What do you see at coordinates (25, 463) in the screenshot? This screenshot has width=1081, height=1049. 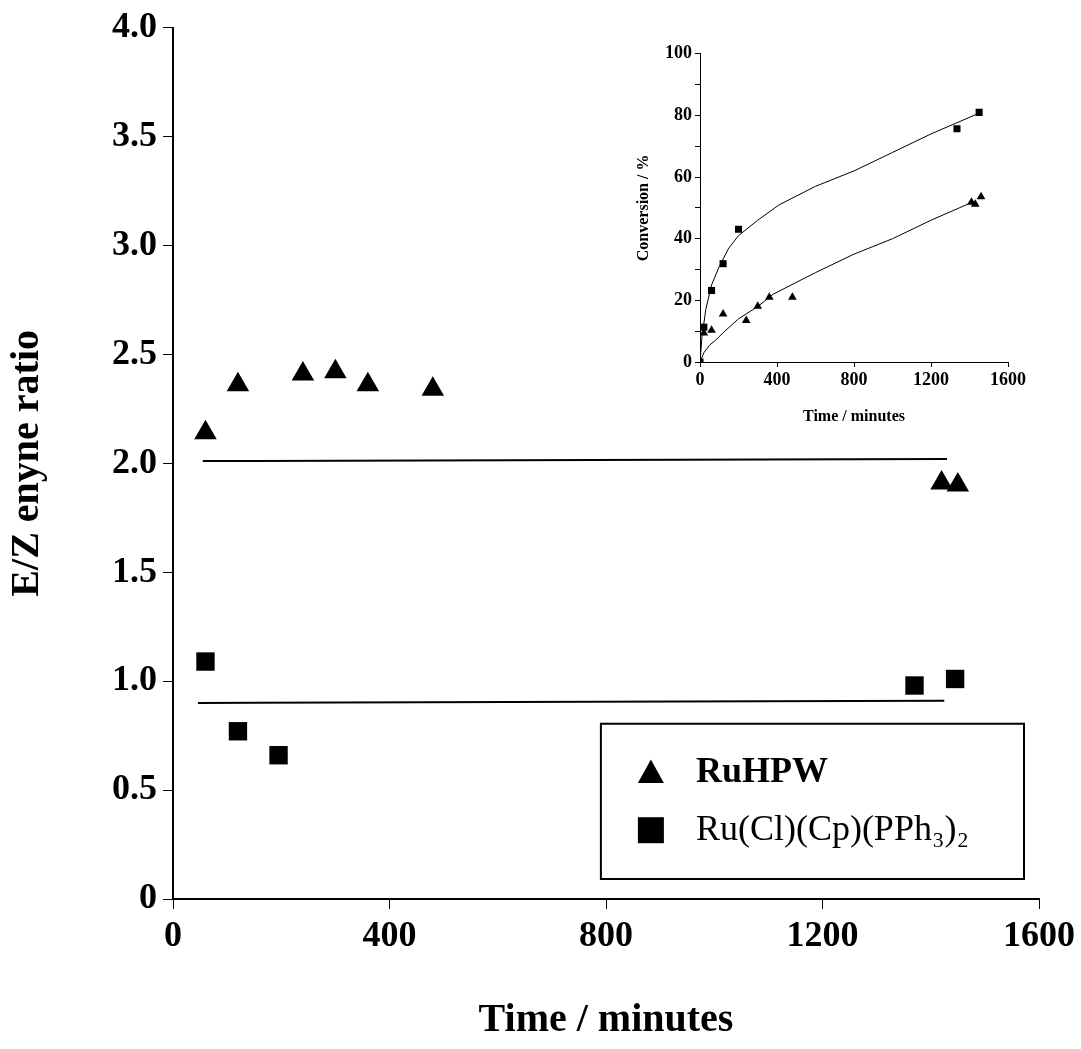 I see `y-axis-title: E/Z enyne ratio` at bounding box center [25, 463].